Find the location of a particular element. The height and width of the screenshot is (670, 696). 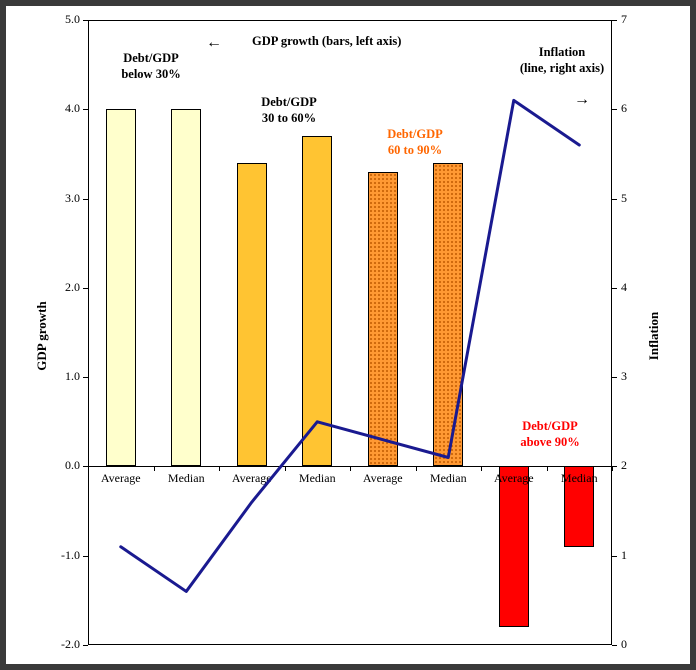

left-axis-tick-label: 1.0 is located at coordinates (72, 376).